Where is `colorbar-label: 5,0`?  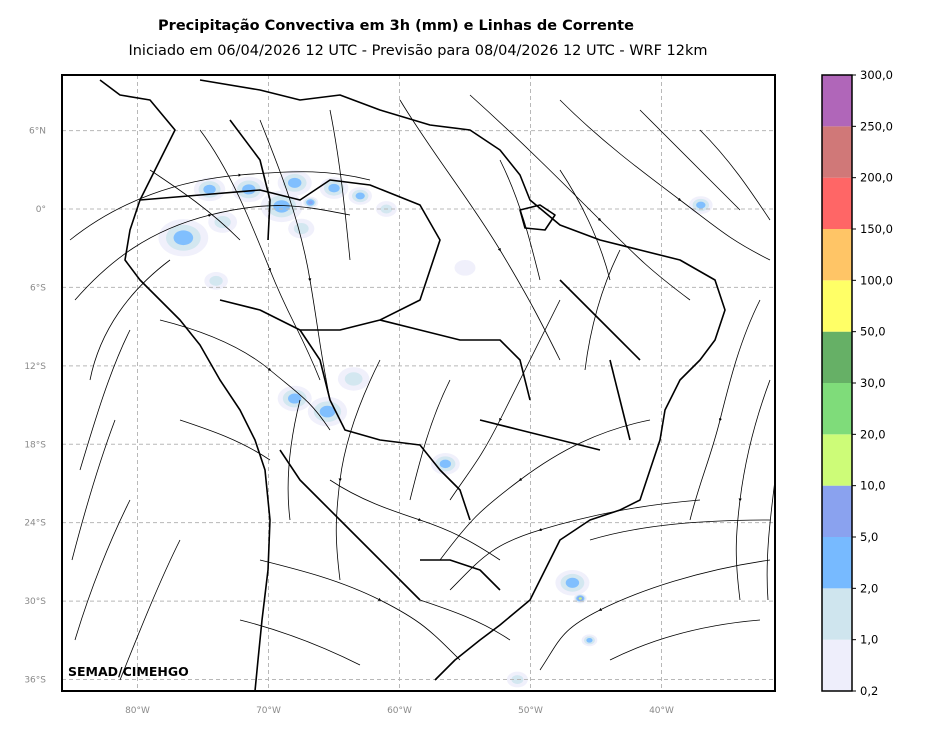
colorbar-label: 5,0 is located at coordinates (869, 537).